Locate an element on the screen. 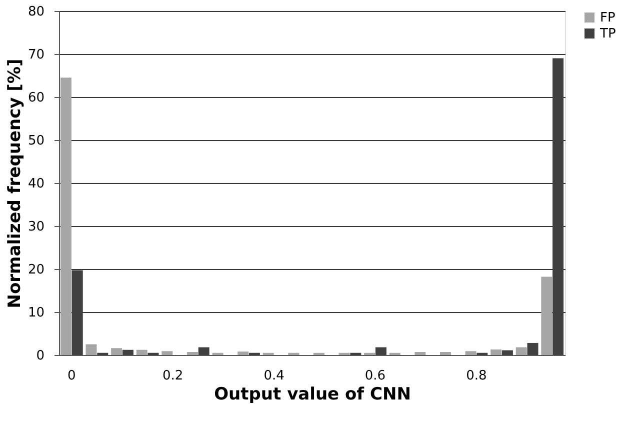  y-tick-label: 30 is located at coordinates (36, 227).